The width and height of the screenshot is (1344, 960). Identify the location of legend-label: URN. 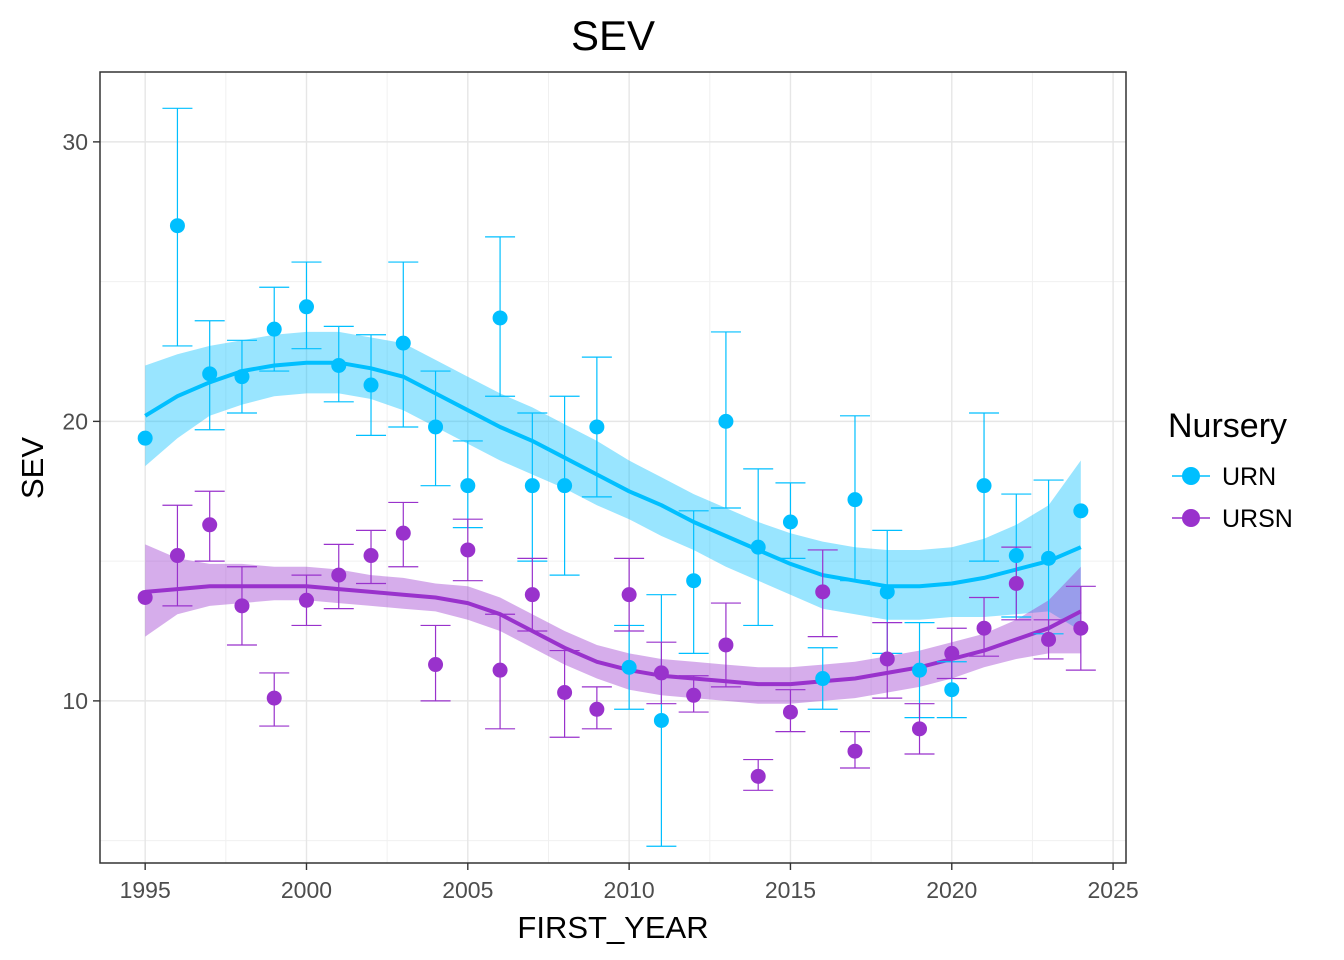
(1249, 477).